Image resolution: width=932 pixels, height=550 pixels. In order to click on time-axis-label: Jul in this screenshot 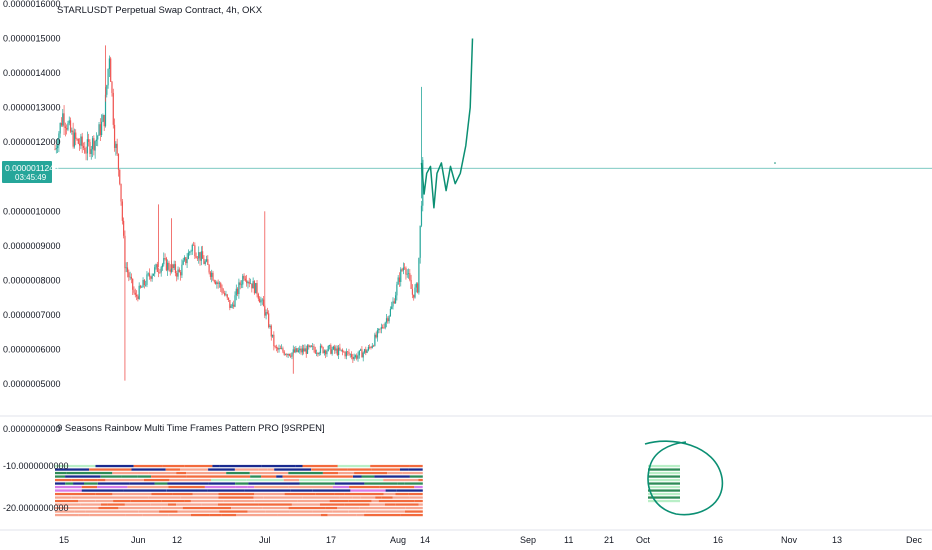, I will do `click(265, 540)`.